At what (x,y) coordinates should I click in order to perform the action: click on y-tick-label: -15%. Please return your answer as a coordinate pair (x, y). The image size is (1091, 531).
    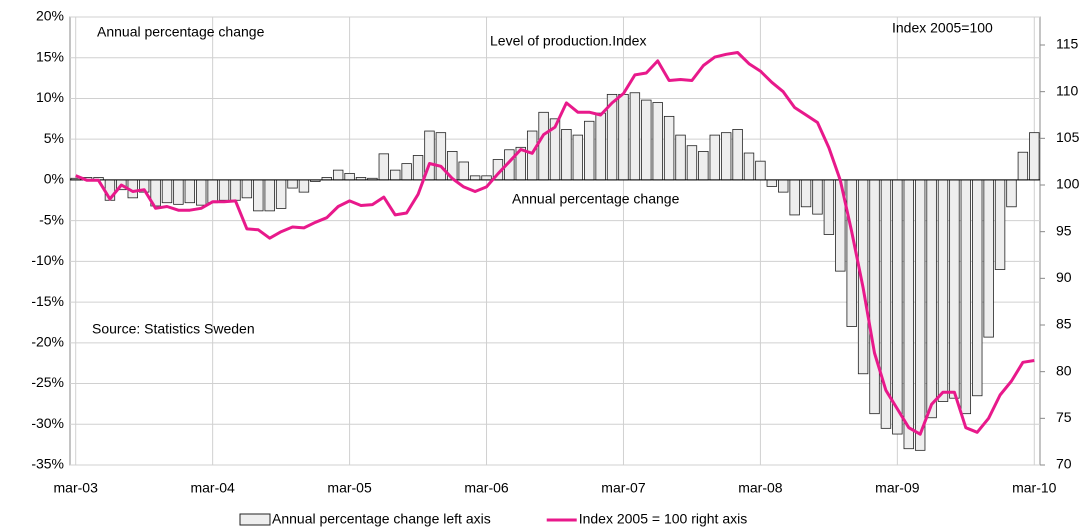
    Looking at the image, I should click on (47, 301).